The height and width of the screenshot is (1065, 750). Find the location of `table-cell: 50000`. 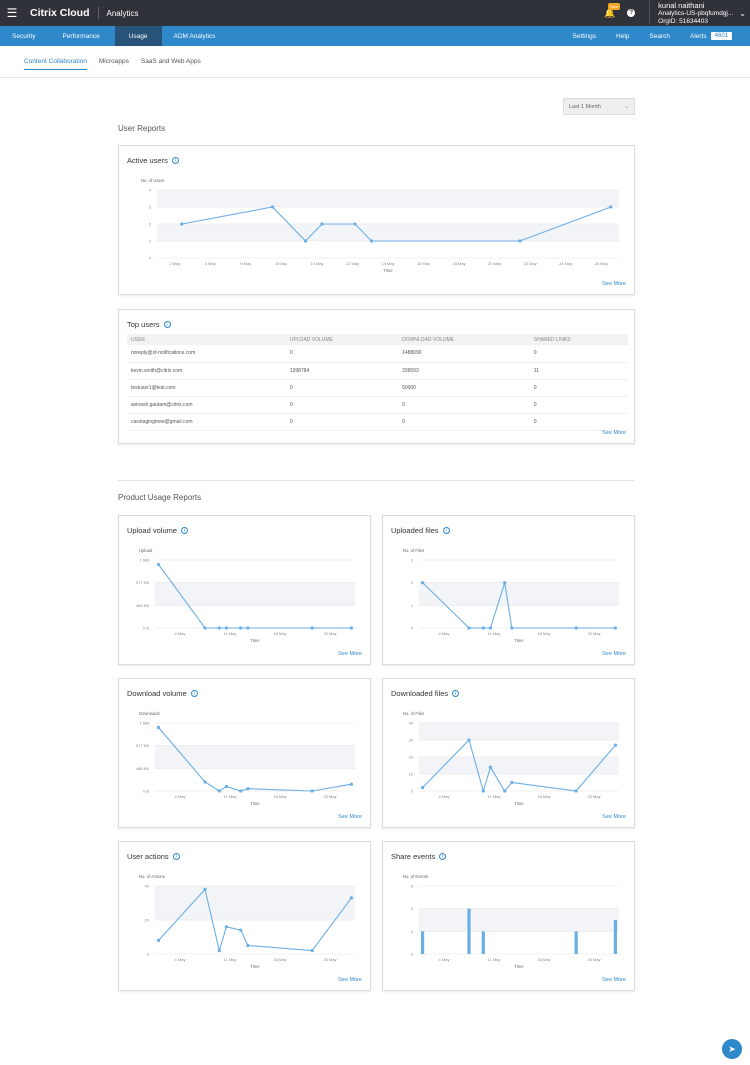

table-cell: 50000 is located at coordinates (464, 388).